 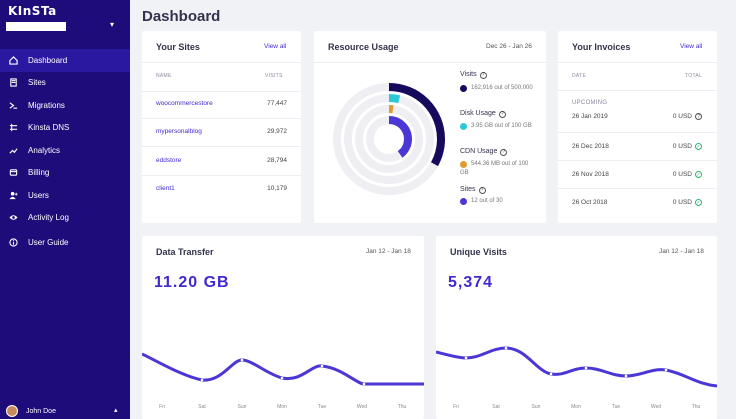 I want to click on legend-cdn-label: CDN Usage?, so click(x=484, y=152).